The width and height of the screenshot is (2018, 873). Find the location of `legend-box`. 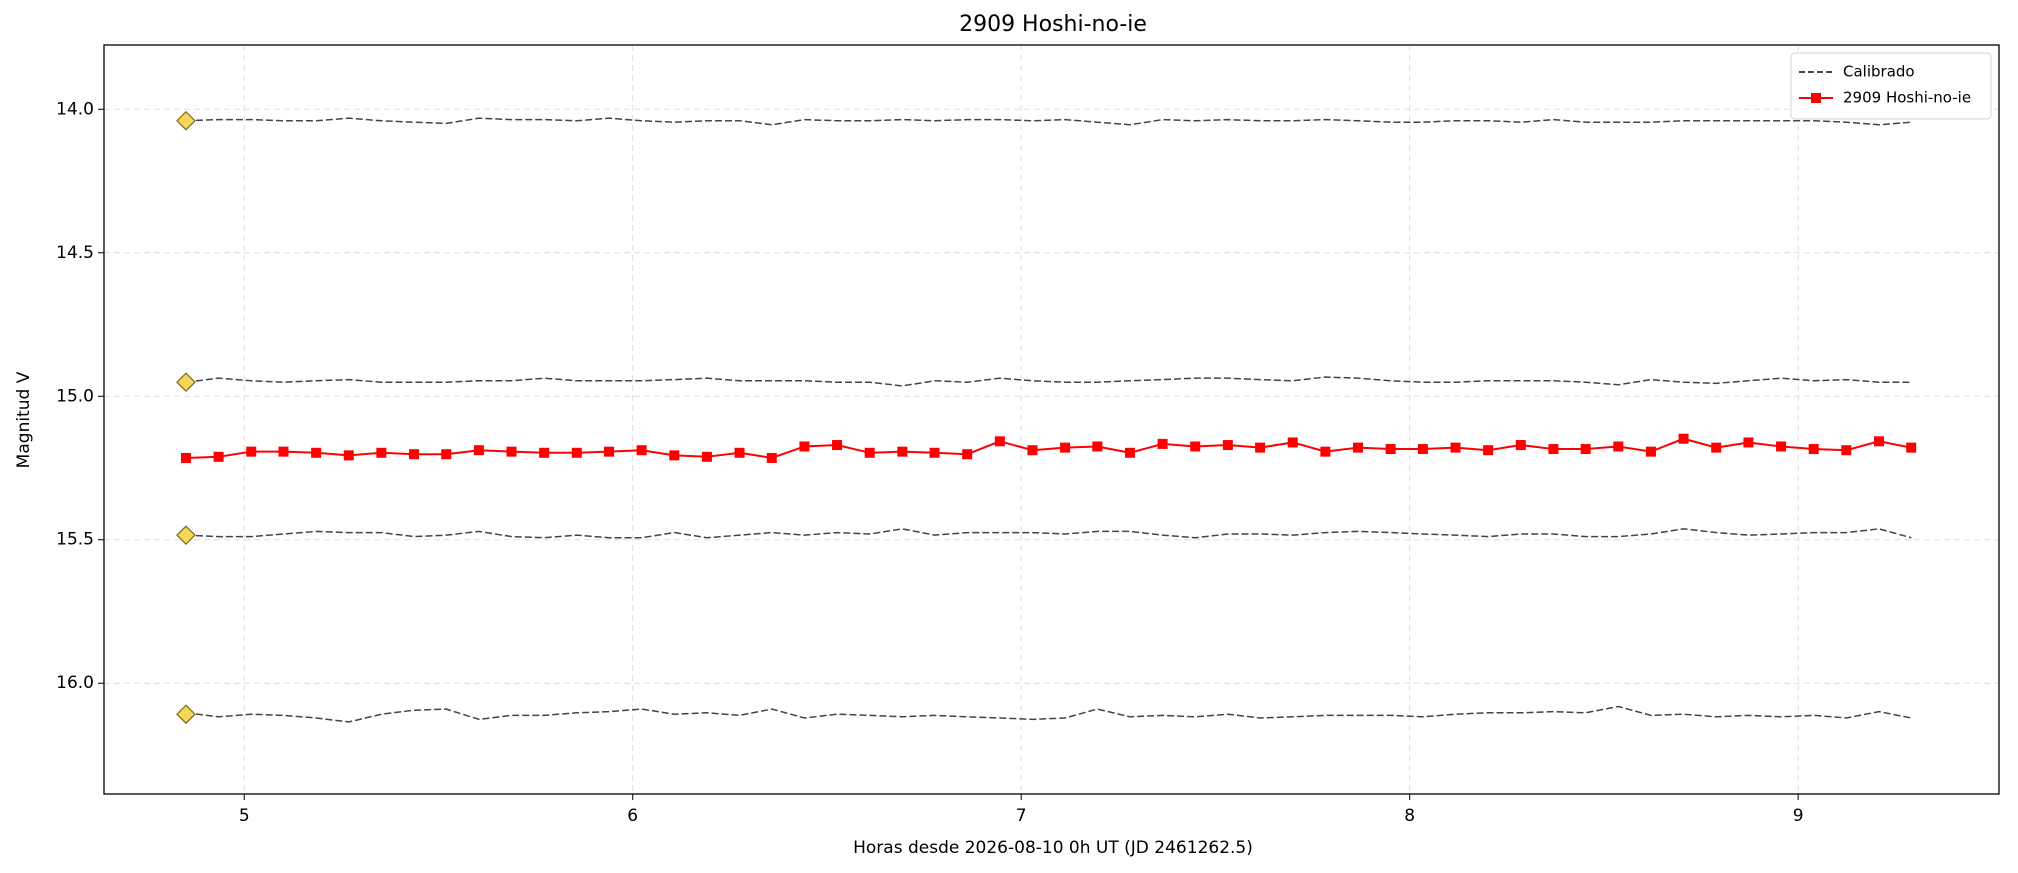

legend-box is located at coordinates (1891, 86).